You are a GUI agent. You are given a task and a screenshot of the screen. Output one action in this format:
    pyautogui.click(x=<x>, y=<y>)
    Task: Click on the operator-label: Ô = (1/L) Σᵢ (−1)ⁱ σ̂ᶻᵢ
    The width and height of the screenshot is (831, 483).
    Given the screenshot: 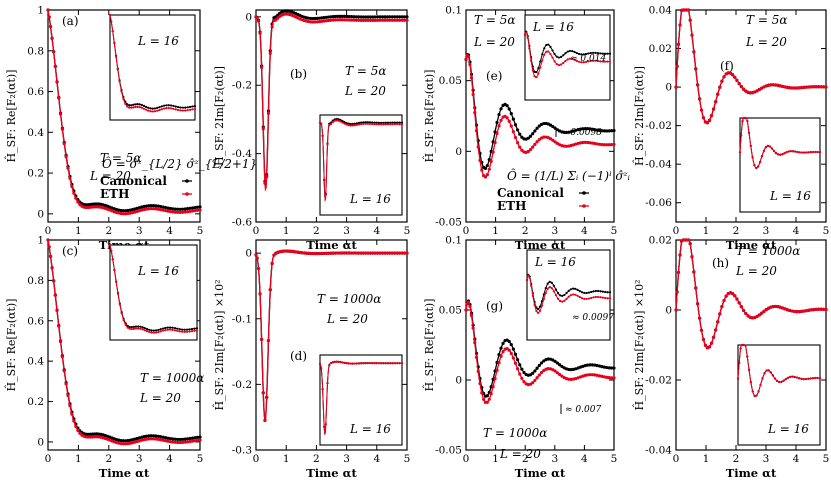 What is the action you would take?
    pyautogui.click(x=569, y=175)
    